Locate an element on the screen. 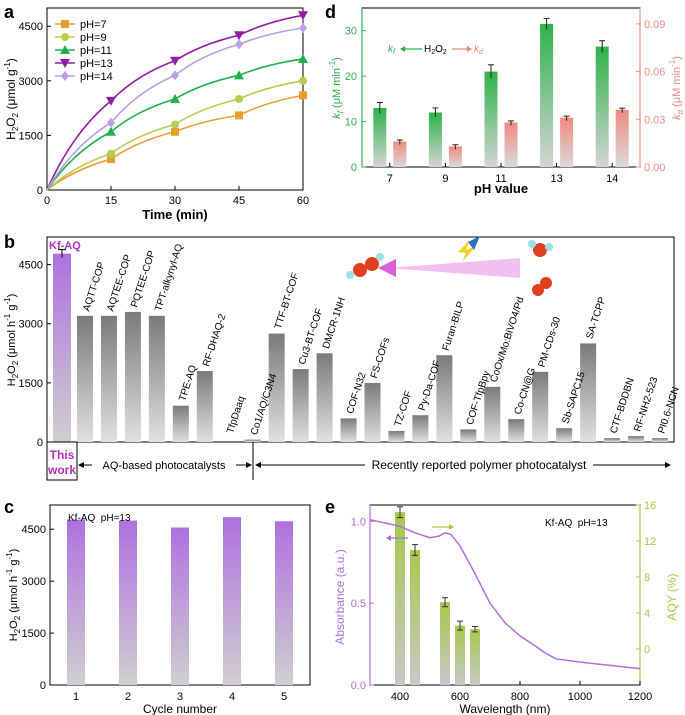 The width and height of the screenshot is (685, 715). e-left-tick-label: 0.5 is located at coordinates (358, 604).